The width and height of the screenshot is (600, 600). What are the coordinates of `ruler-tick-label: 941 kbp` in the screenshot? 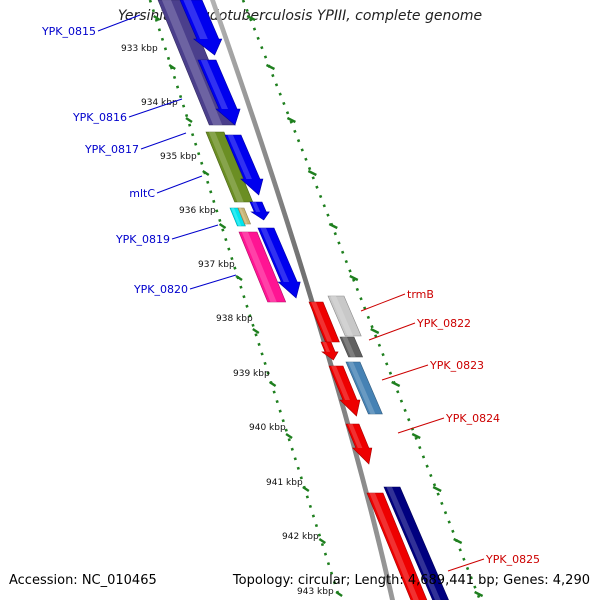 It's located at (284, 483).